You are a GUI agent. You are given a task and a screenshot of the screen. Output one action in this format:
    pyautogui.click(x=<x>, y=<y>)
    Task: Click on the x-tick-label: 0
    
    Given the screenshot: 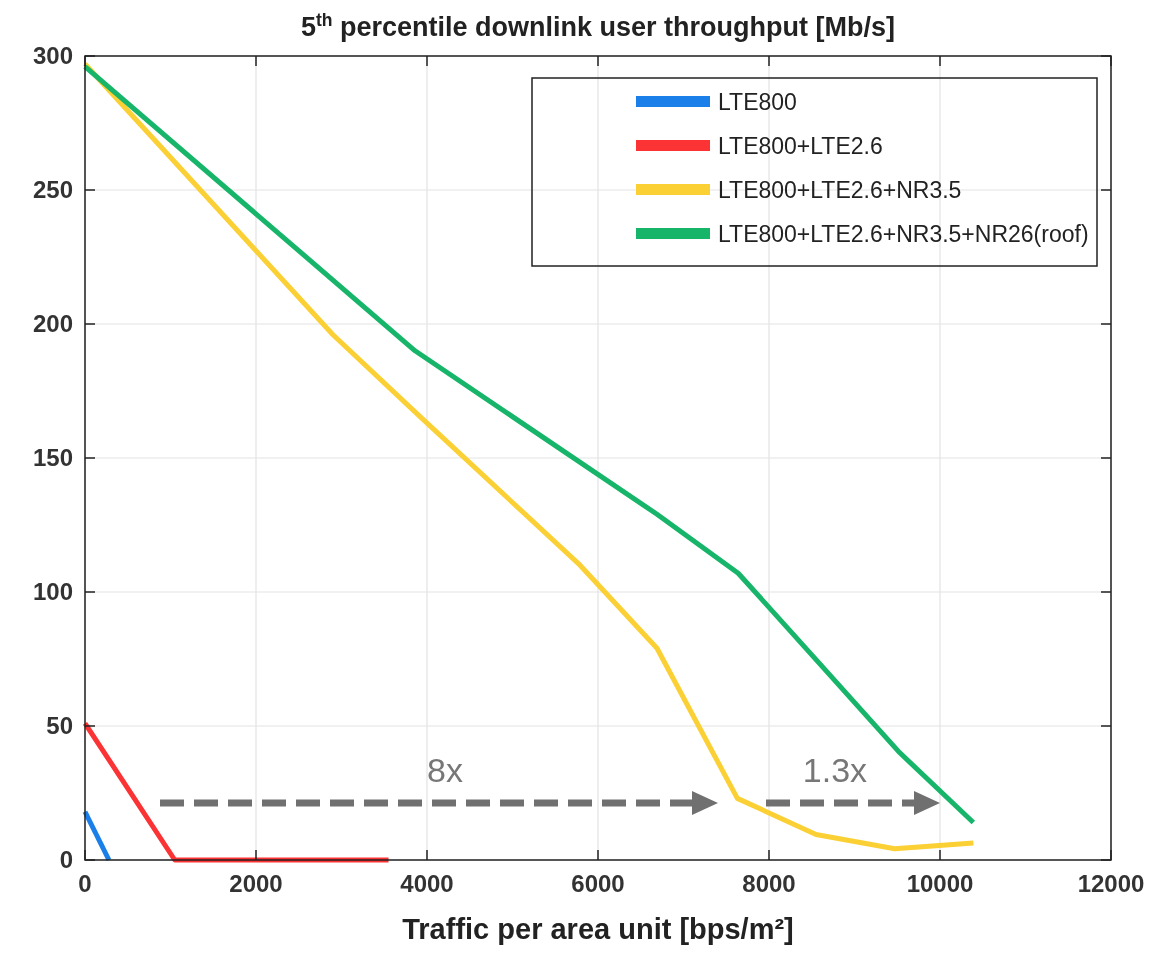 What is the action you would take?
    pyautogui.click(x=85, y=883)
    